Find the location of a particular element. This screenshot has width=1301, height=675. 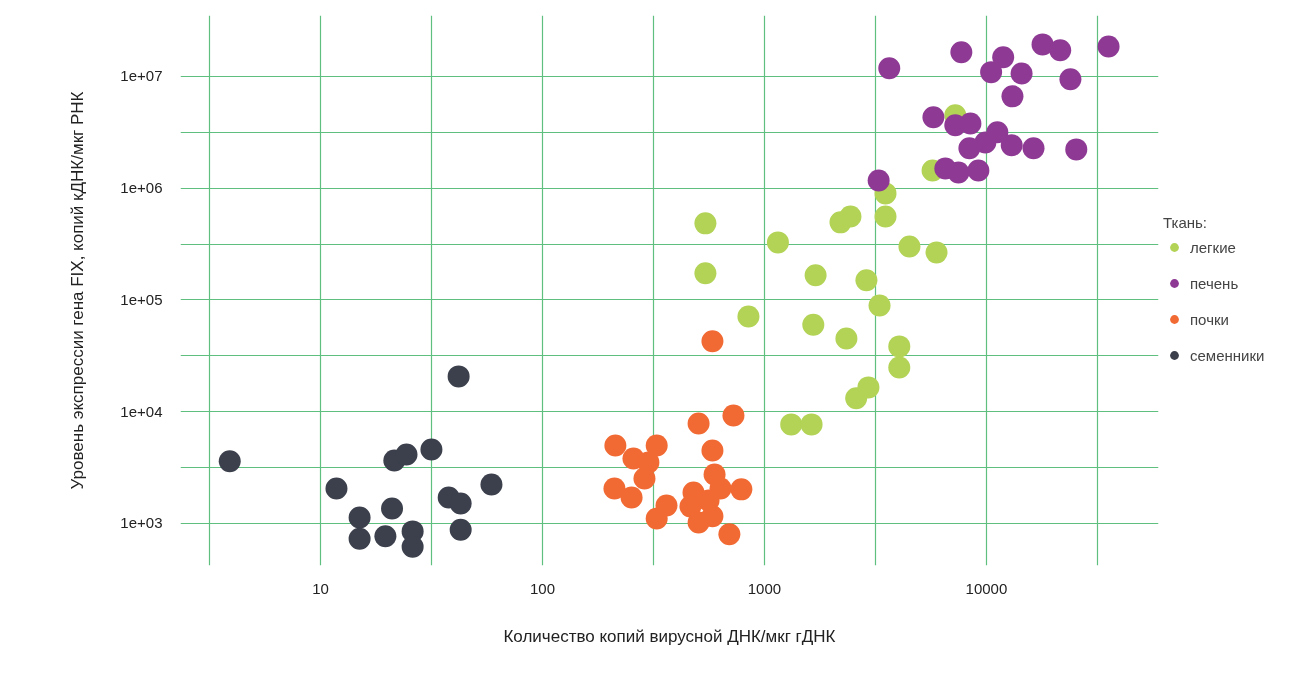

y-tick-label: 1e+03 is located at coordinates (141, 523).